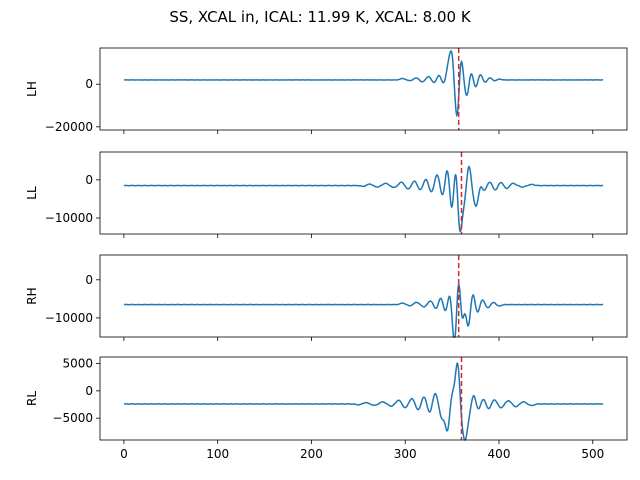  I want to click on y-axis-label: RL, so click(32, 398).